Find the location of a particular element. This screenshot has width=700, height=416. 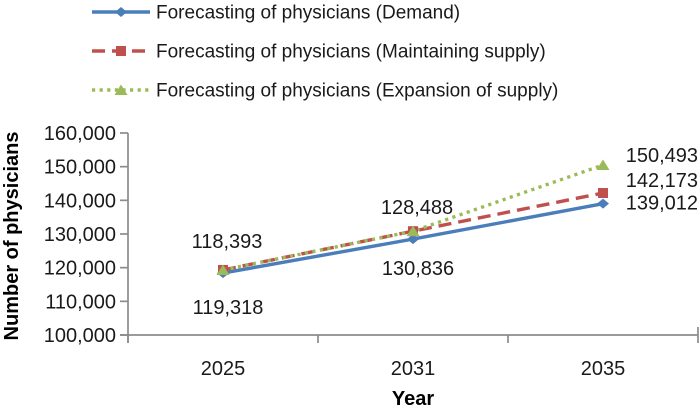

data-label-maintaining-supply-2031: 130,836 is located at coordinates (418, 269).